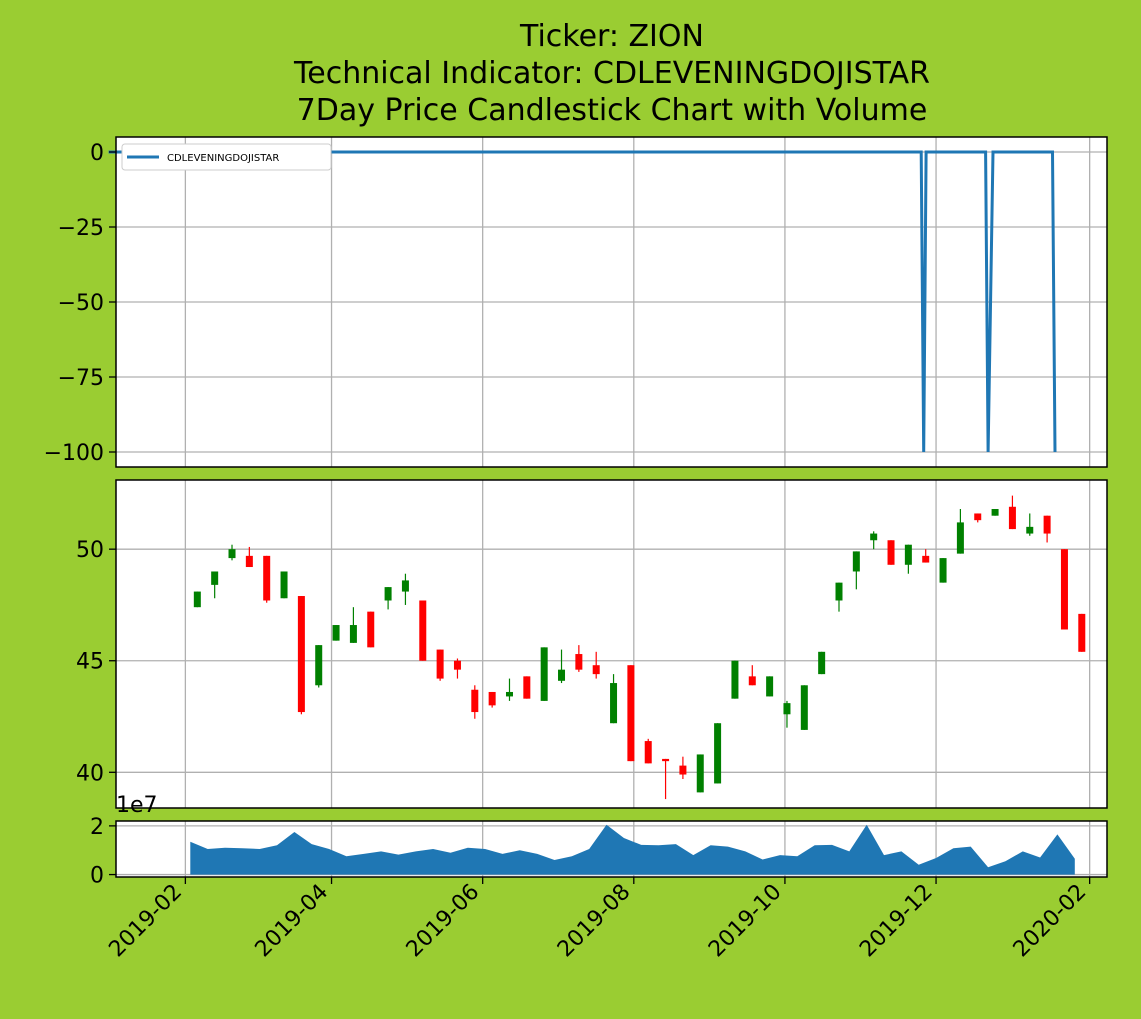  Describe the element at coordinates (97, 153) in the screenshot. I see `indicator-y-tick-label: 0` at that location.